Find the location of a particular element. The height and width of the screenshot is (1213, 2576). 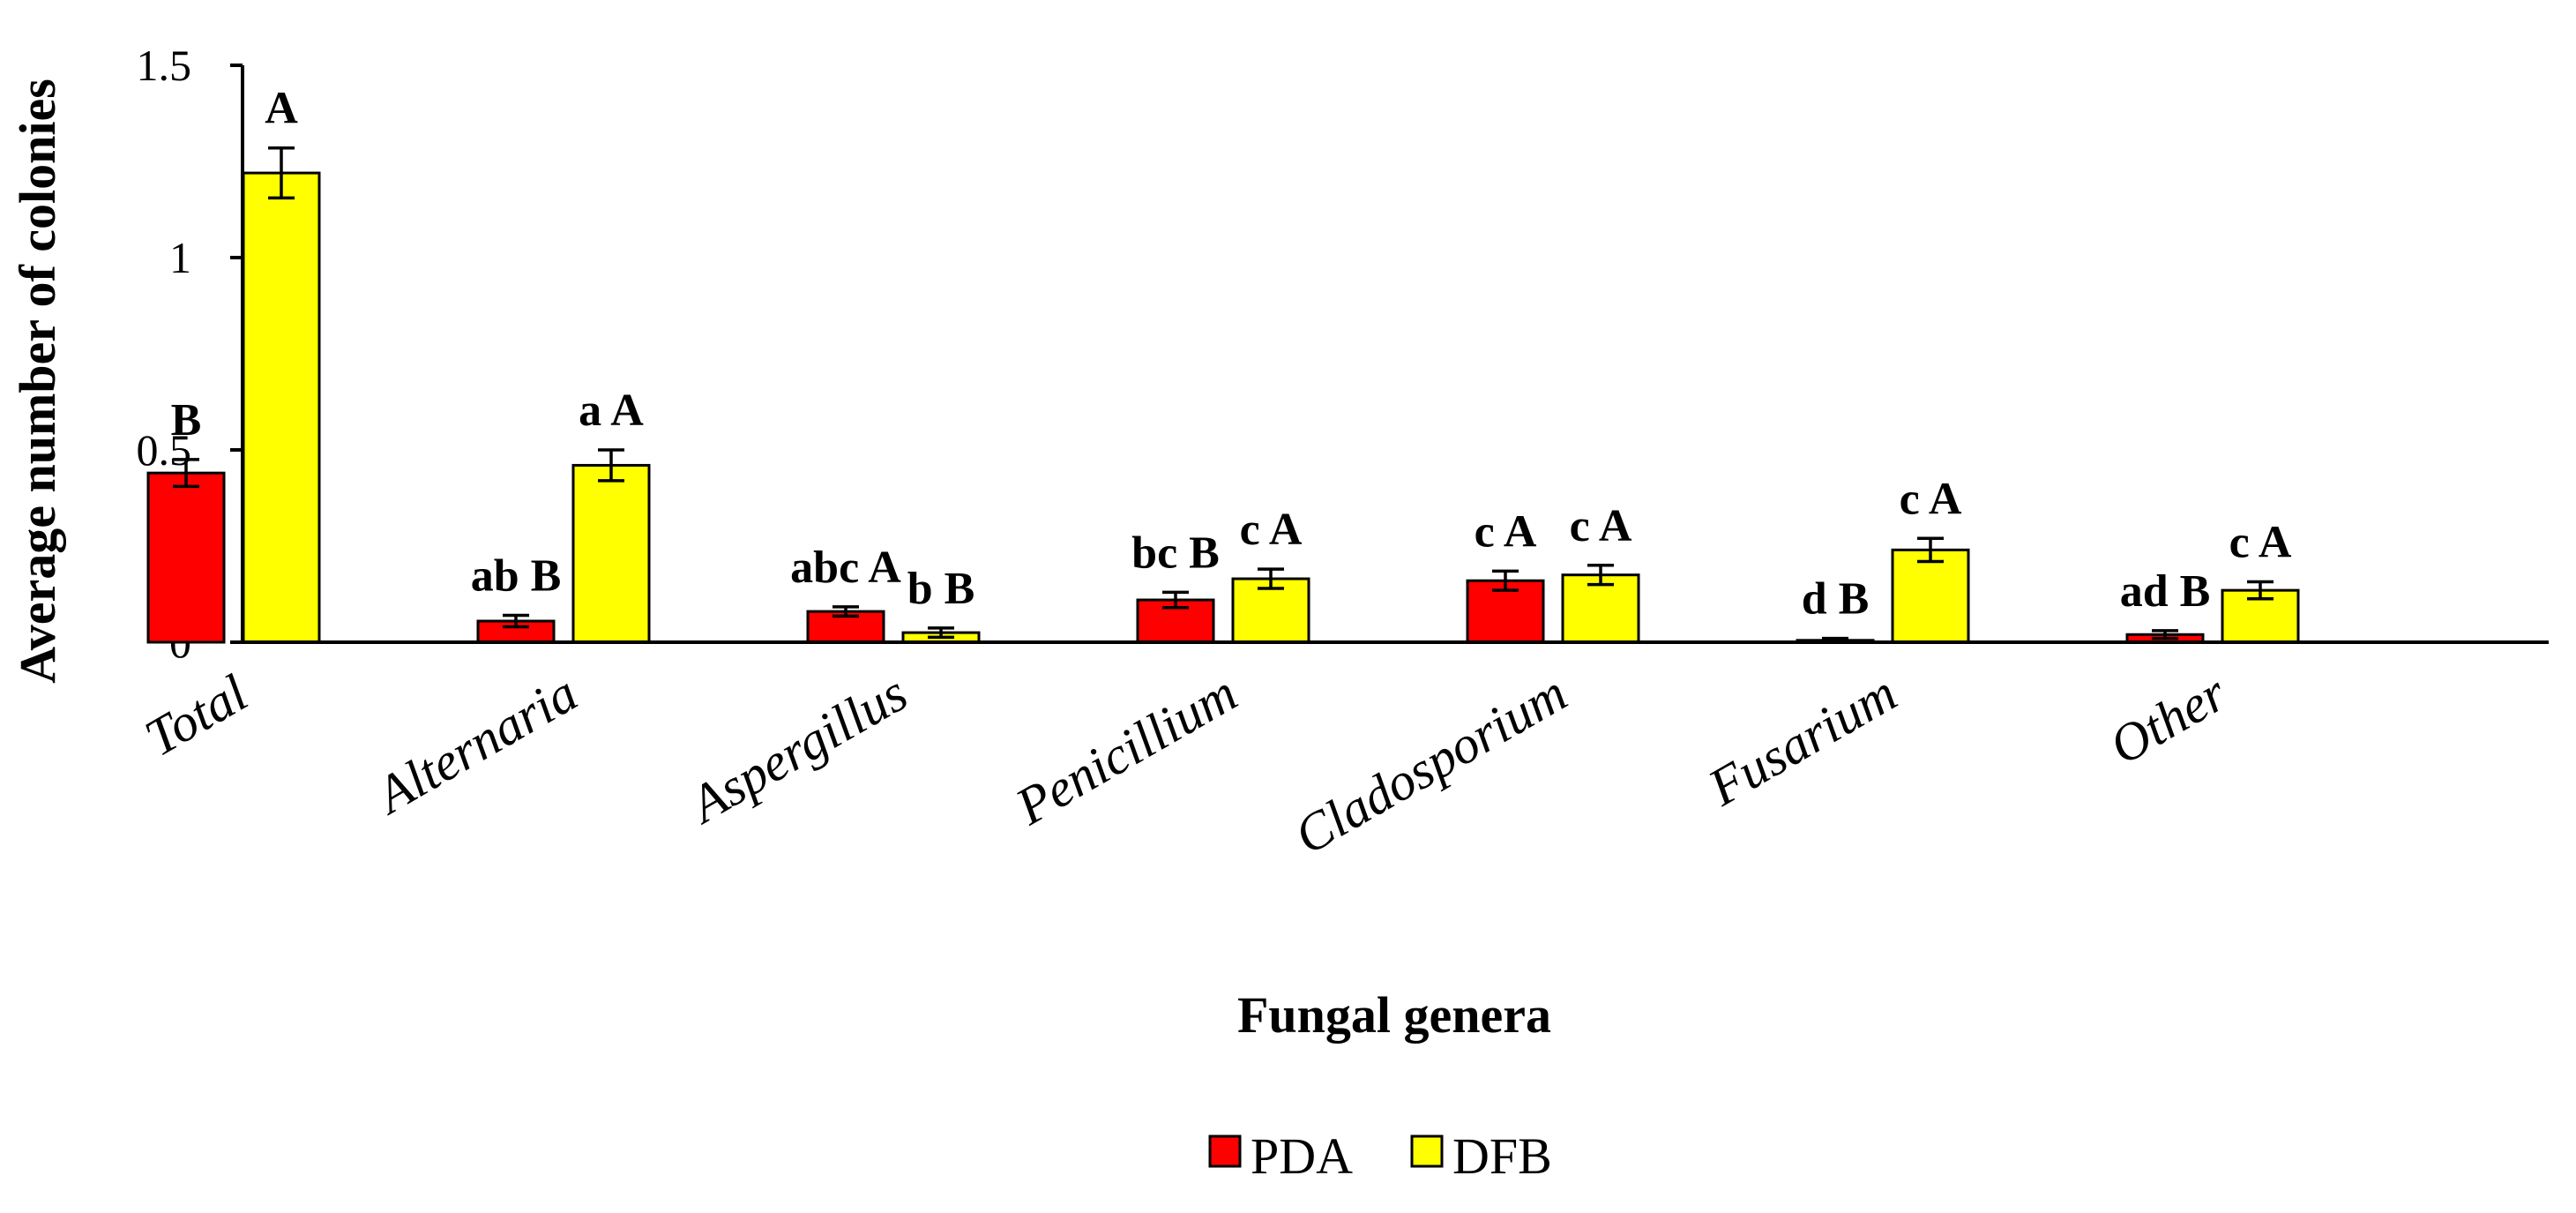

significance-label: d B is located at coordinates (1836, 599).